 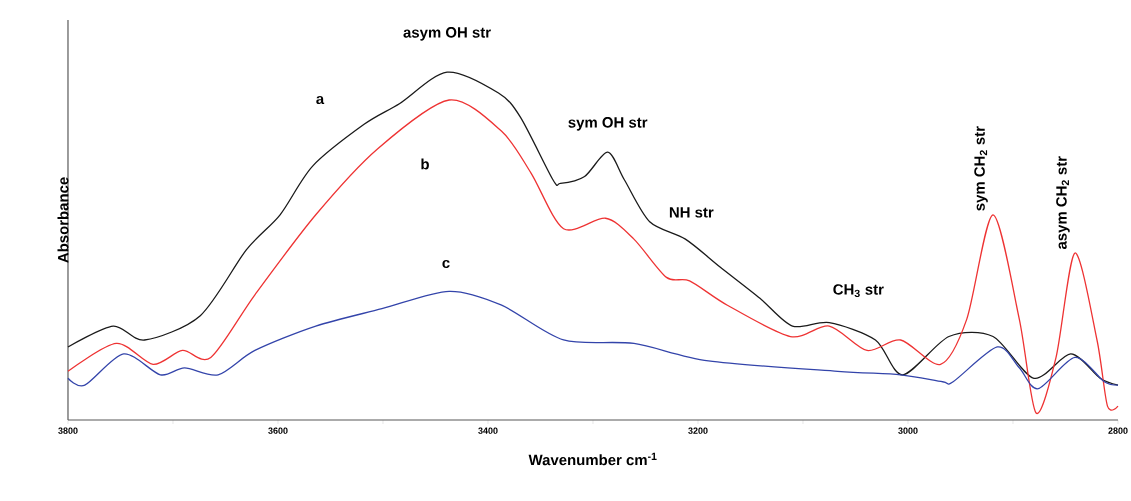 I want to click on text: b, so click(x=425, y=164).